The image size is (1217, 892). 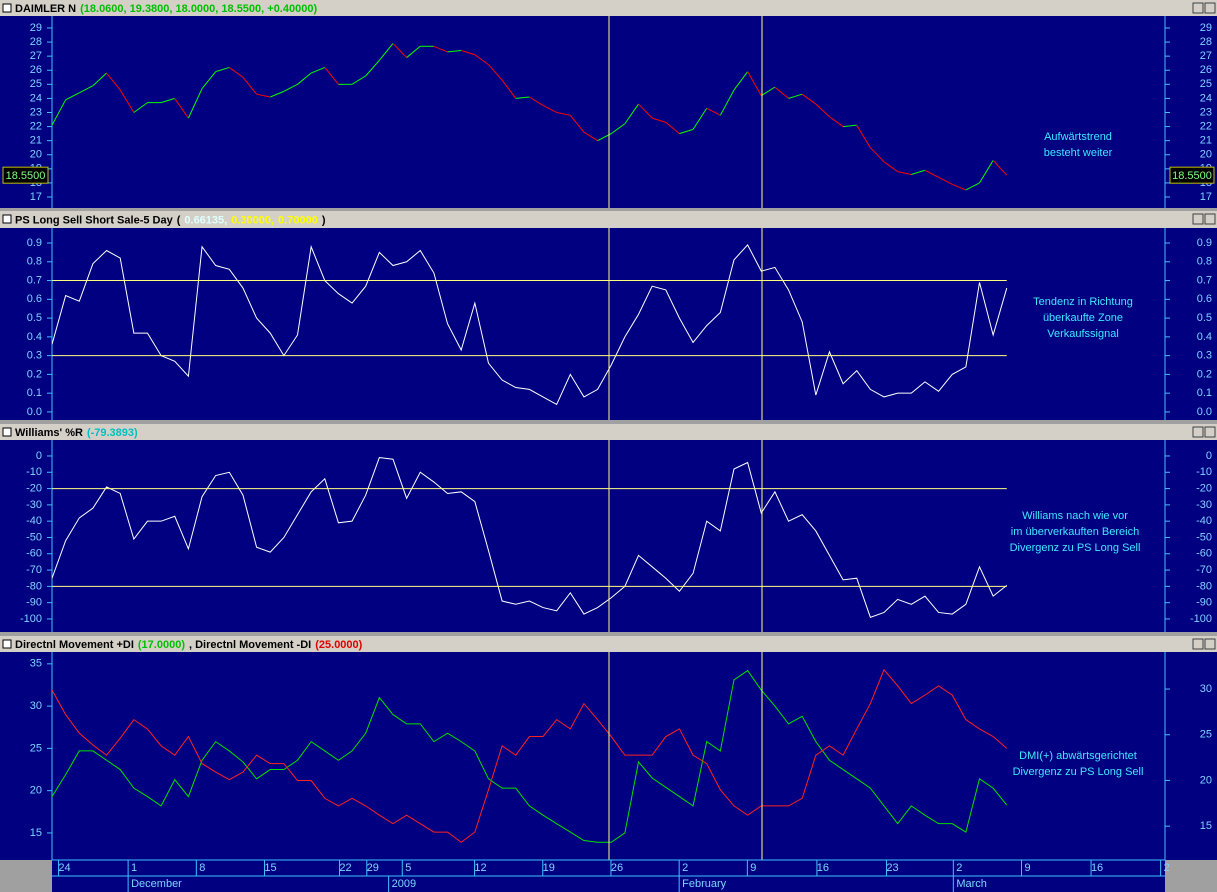 What do you see at coordinates (36, 664) in the screenshot?
I see `y-tick-label: 35` at bounding box center [36, 664].